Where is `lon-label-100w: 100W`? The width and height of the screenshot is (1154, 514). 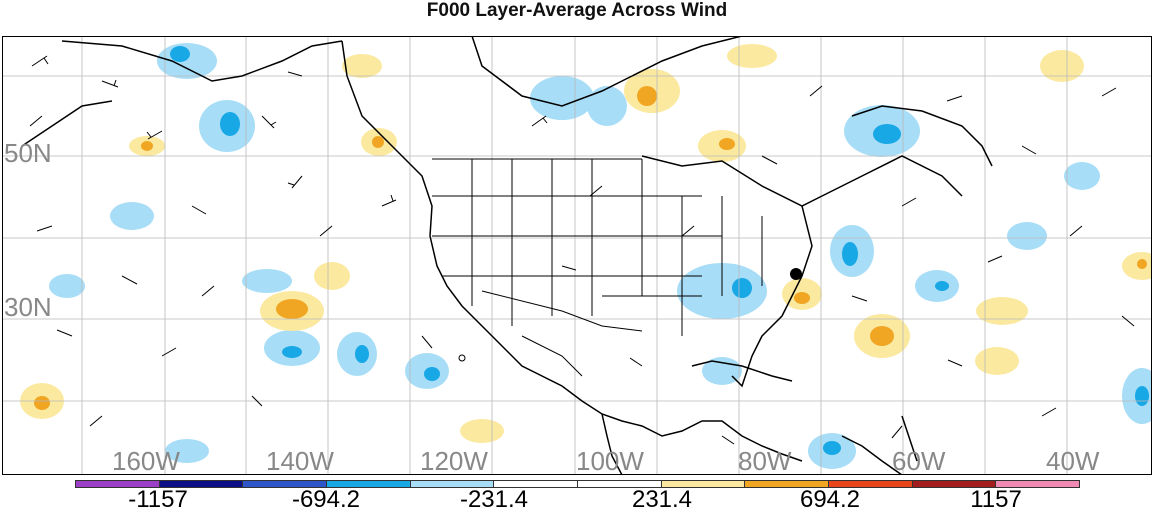
lon-label-100w: 100W is located at coordinates (610, 461).